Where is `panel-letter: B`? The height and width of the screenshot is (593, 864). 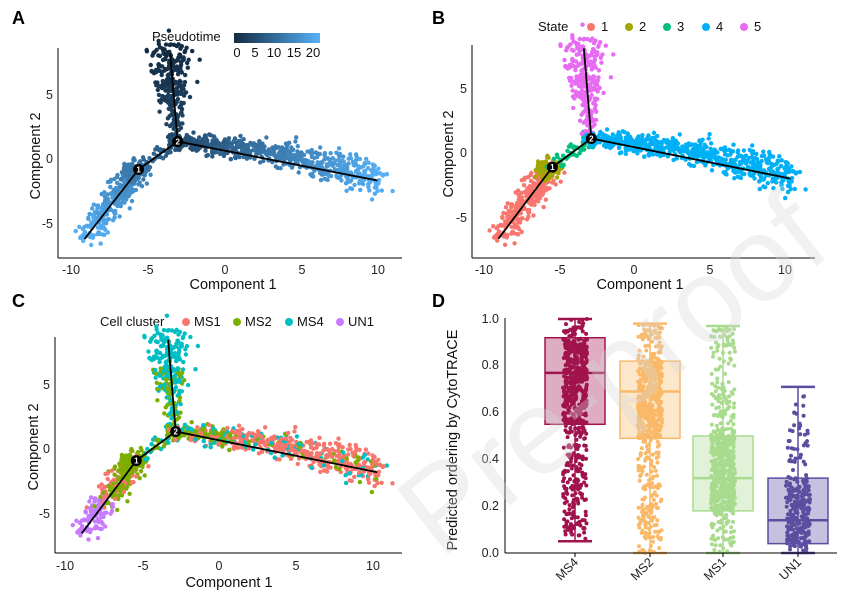
panel-letter: B is located at coordinates (438, 18).